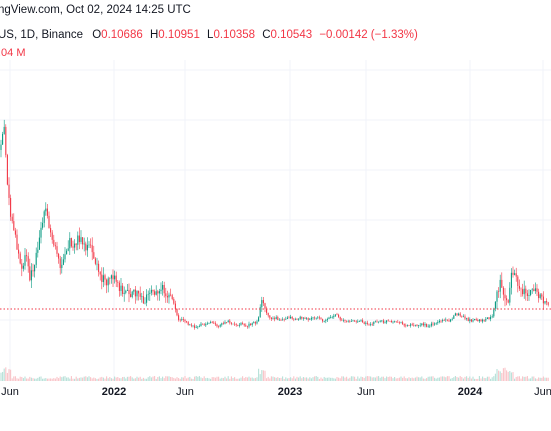  I want to click on x-axis: Jun 2022 Jun 2023 Jun 2024 Jun, so click(276, 392).